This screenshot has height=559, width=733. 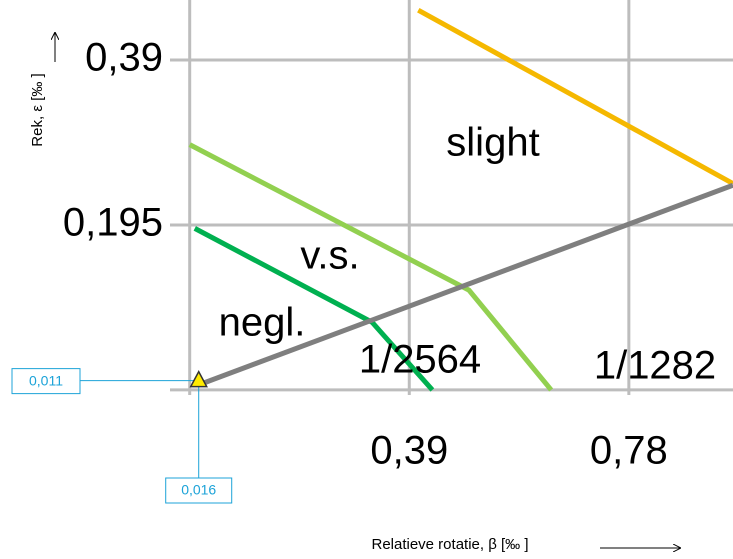 What do you see at coordinates (262, 323) in the screenshot?
I see `annotation: negl.` at bounding box center [262, 323].